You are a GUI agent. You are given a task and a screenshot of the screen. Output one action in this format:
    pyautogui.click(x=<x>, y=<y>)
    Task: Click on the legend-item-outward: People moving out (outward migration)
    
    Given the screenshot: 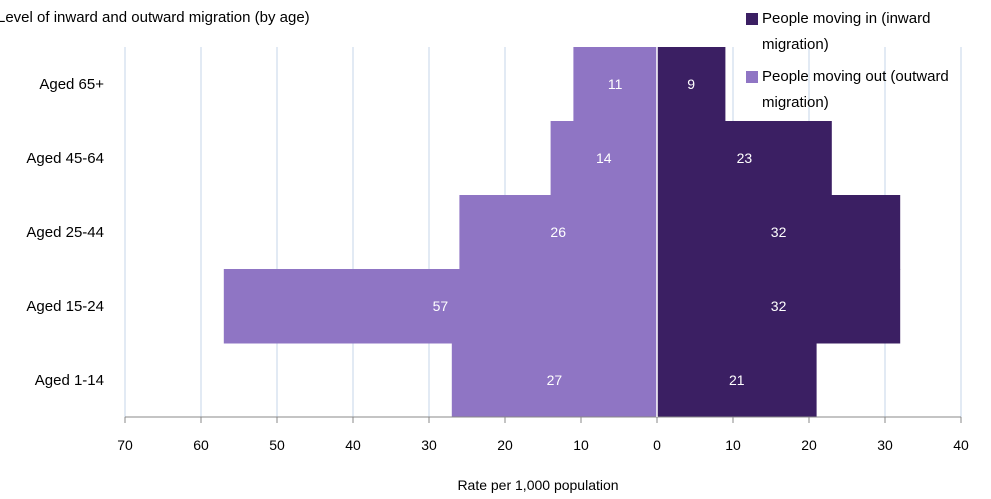 What is the action you would take?
    pyautogui.click(x=868, y=90)
    